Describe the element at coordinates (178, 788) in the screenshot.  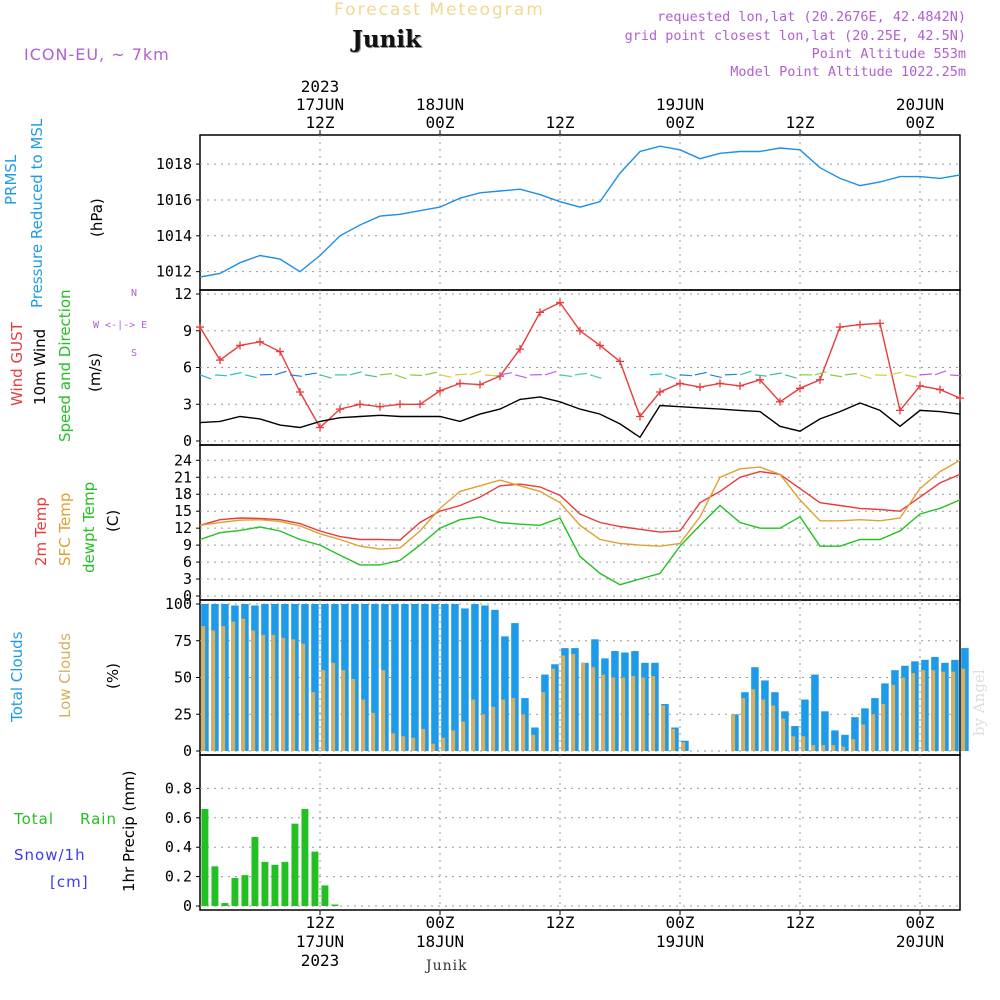
I see `y-tick-label: 0.8` at that location.